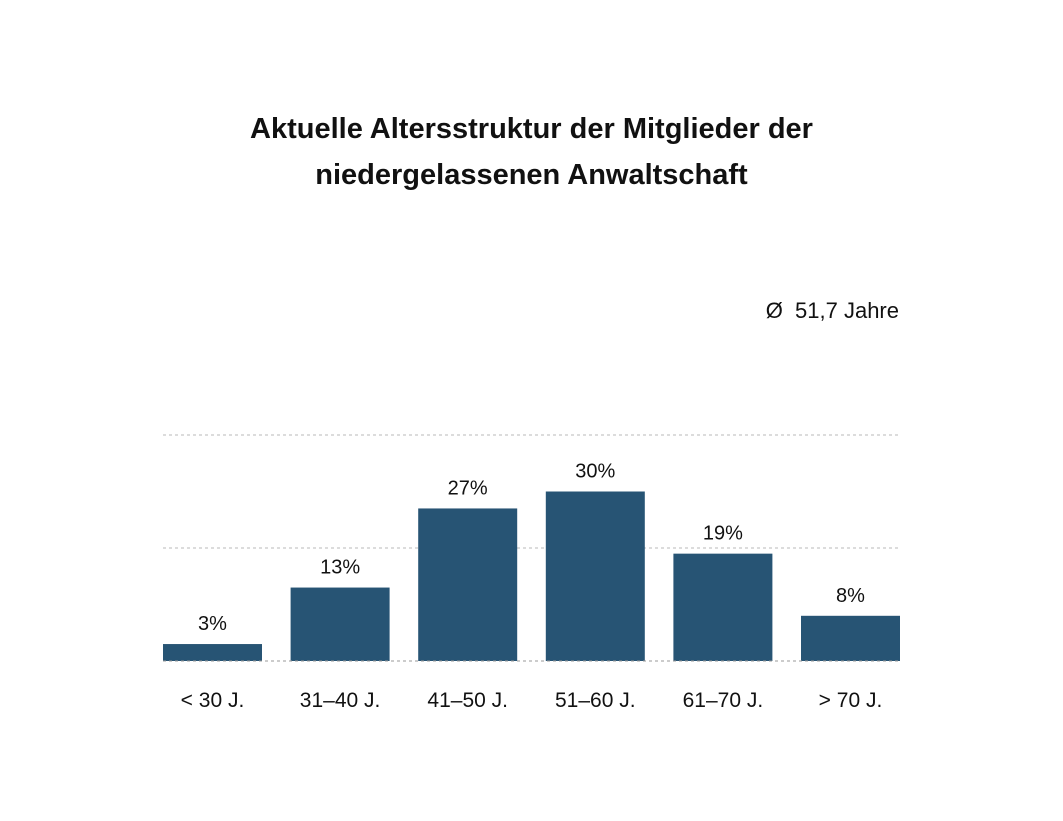 The width and height of the screenshot is (1063, 821). What do you see at coordinates (340, 700) in the screenshot?
I see `category-label-1: 31–40 J.` at bounding box center [340, 700].